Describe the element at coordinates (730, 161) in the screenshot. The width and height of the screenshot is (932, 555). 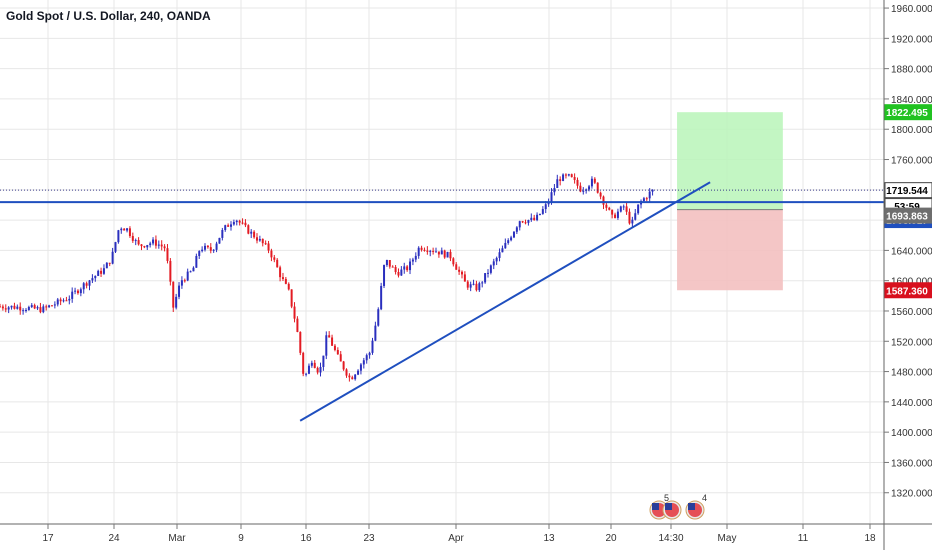
I see `profit-zone` at that location.